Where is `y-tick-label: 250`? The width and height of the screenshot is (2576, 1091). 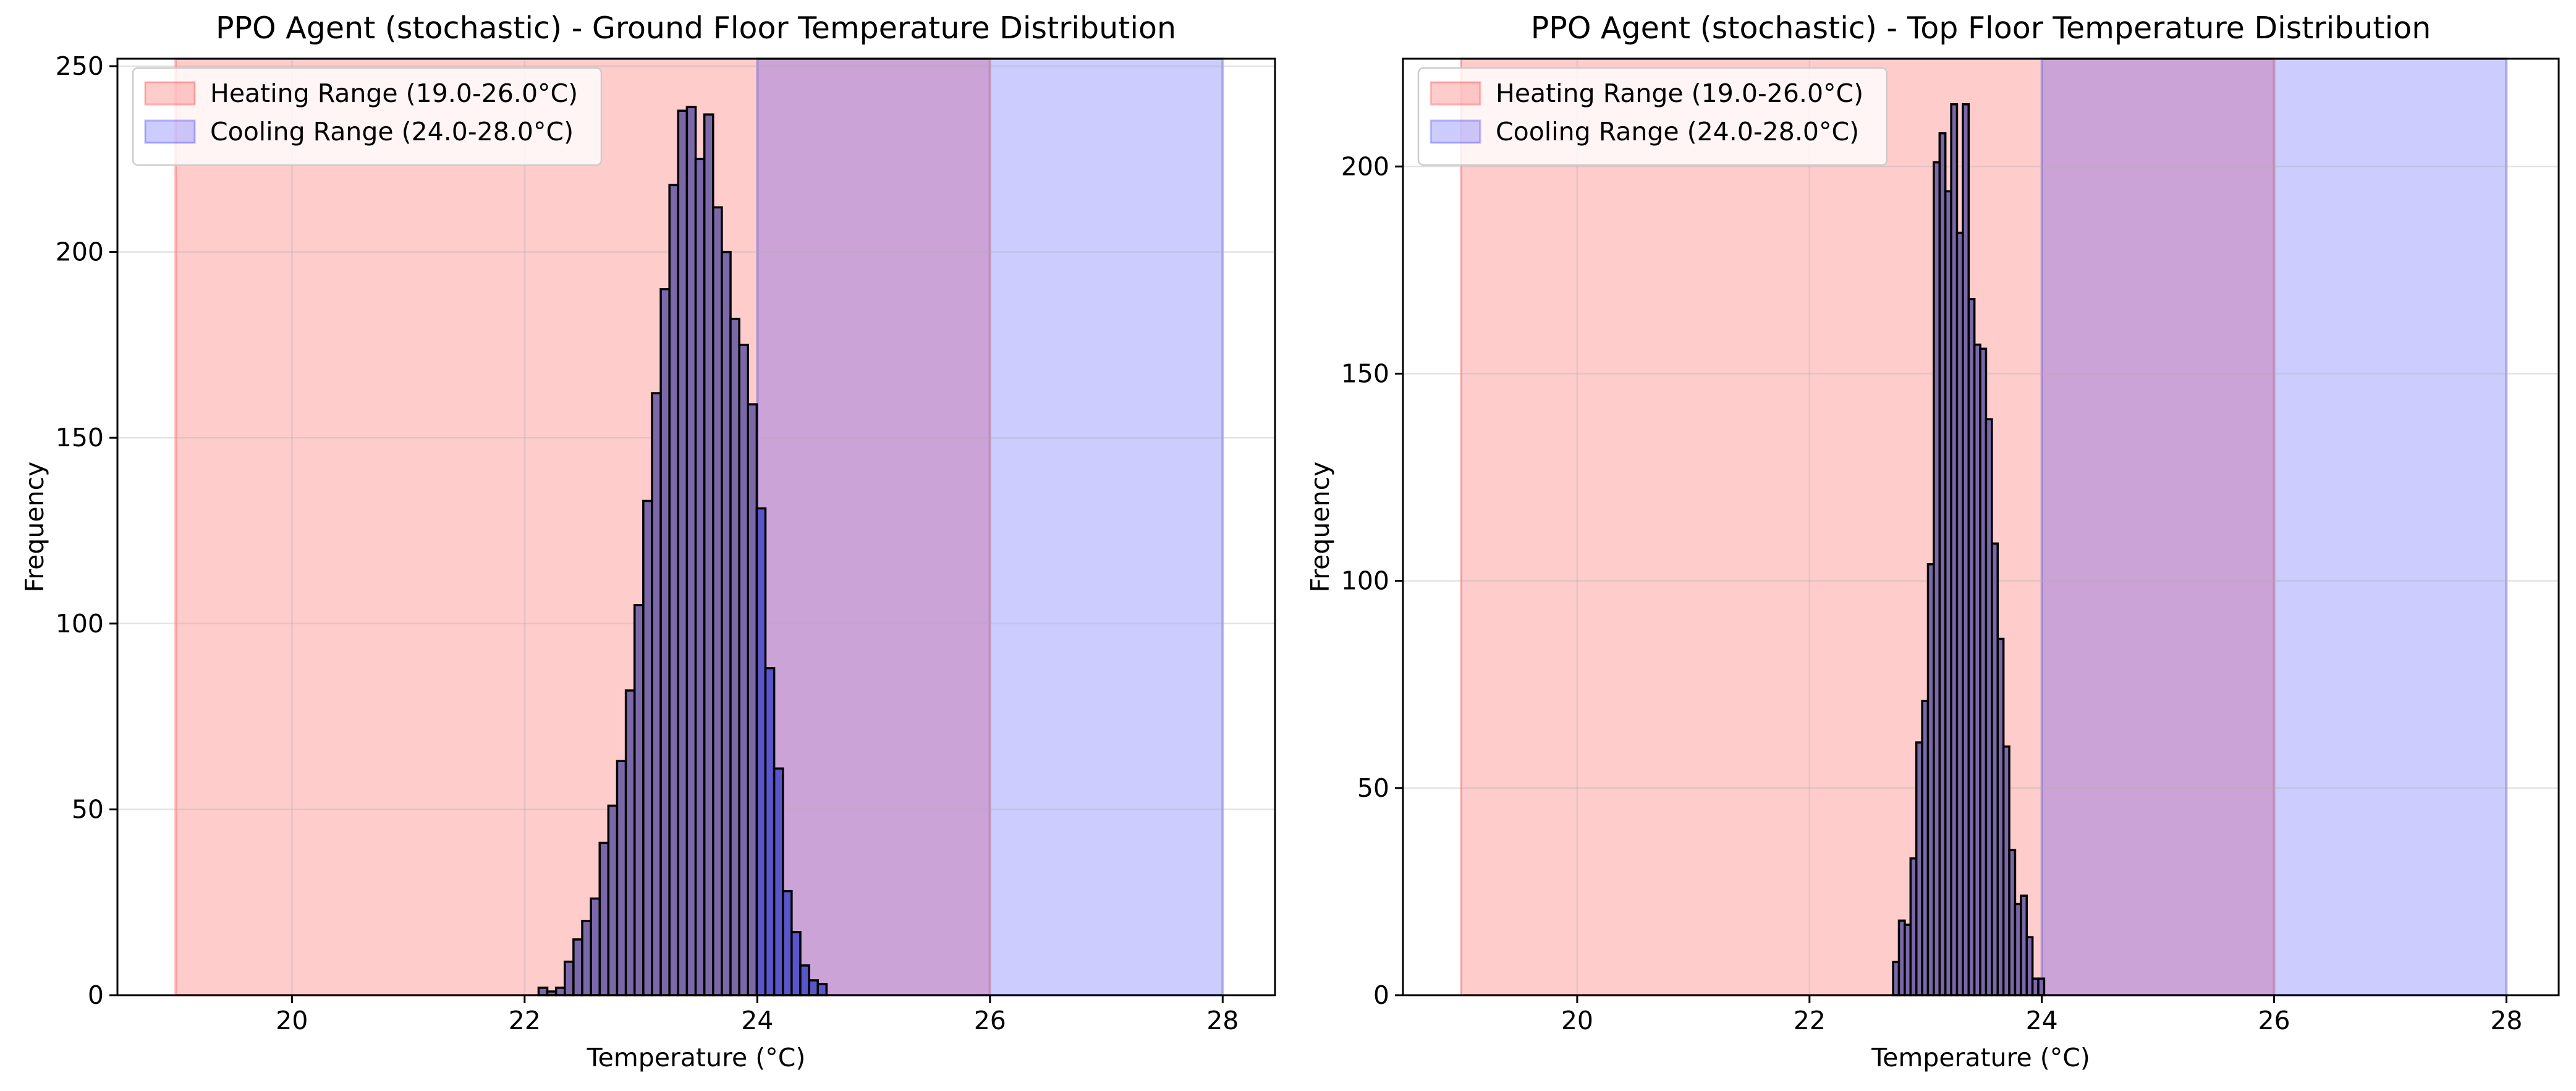
y-tick-label: 250 is located at coordinates (80, 66).